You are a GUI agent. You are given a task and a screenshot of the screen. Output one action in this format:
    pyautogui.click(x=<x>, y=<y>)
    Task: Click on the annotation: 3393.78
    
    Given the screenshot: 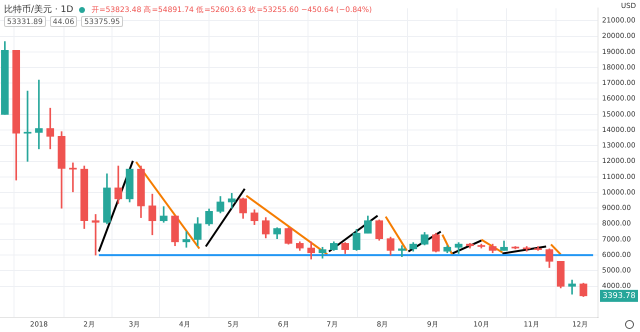 What is the action you would take?
    pyautogui.click(x=619, y=295)
    